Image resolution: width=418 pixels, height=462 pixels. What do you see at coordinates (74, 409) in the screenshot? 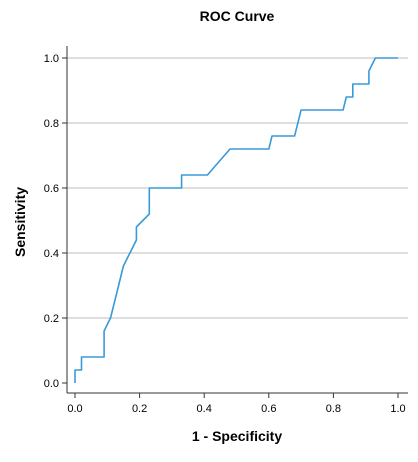
I see `x-tick-label: 0.0` at bounding box center [74, 409].